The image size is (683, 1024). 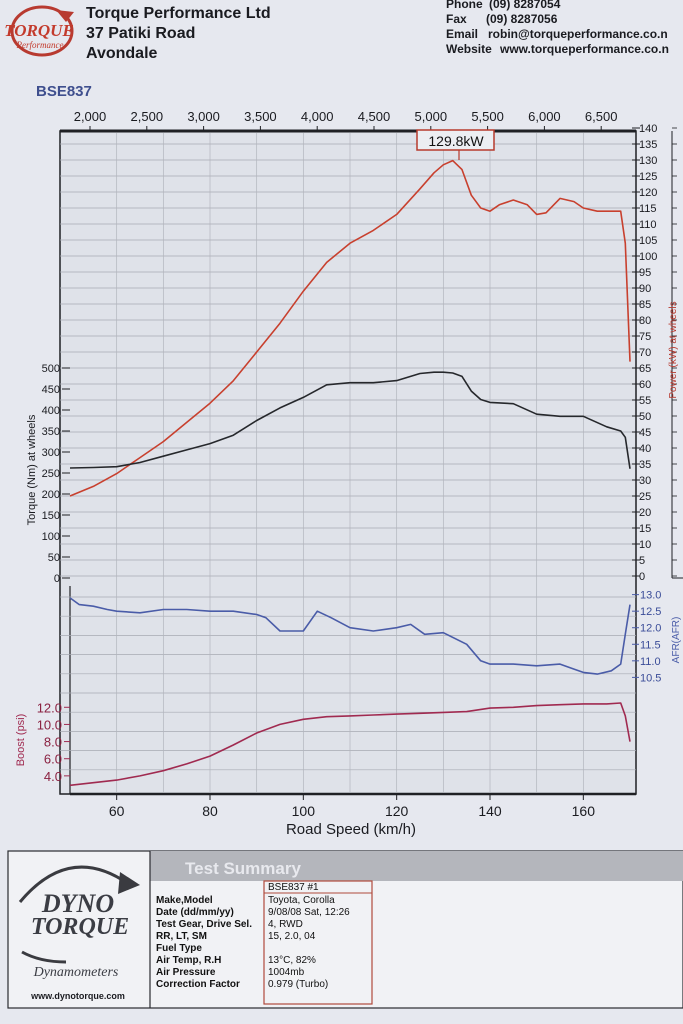 I want to click on power-axis-title: Power (kW) at wheels, so click(x=673, y=349).